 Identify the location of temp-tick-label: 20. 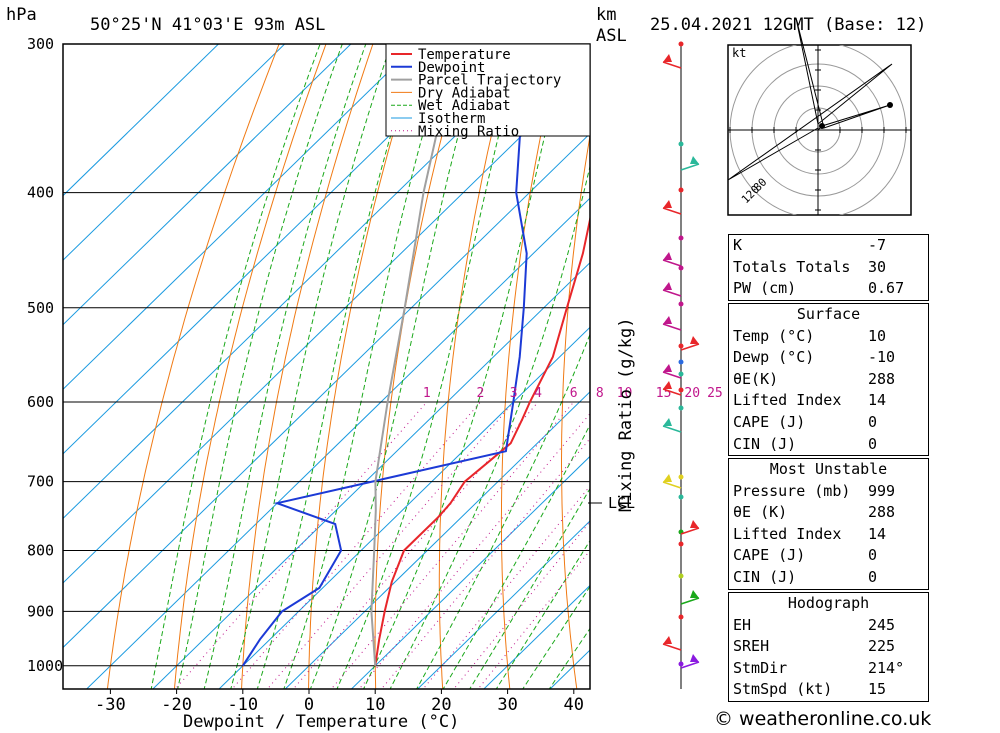
(441, 705).